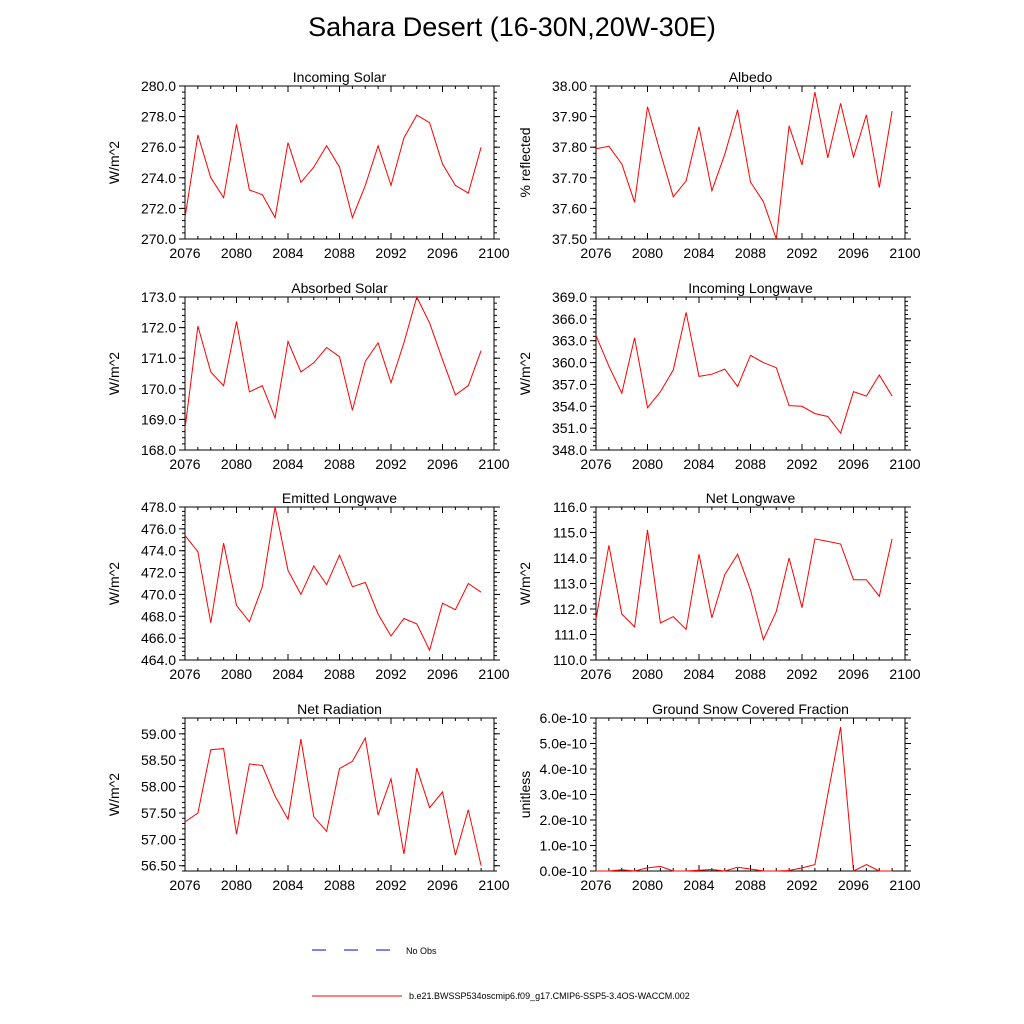  Describe the element at coordinates (569, 406) in the screenshot. I see `y-tick-label: 354.0` at that location.